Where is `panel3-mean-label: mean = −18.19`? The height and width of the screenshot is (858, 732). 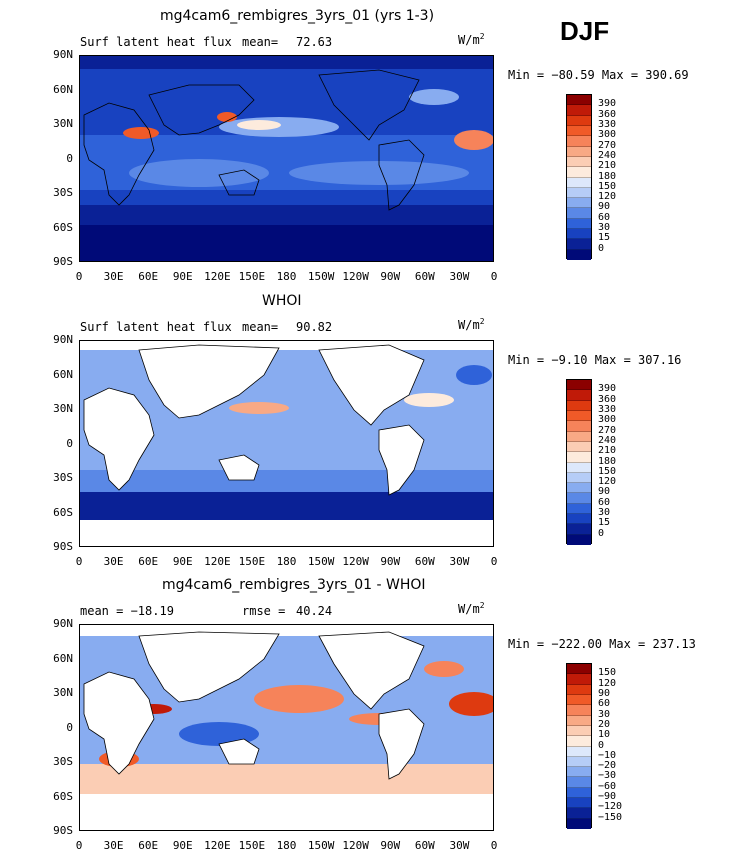 panel3-mean-label: mean = −18.19 is located at coordinates (127, 611).